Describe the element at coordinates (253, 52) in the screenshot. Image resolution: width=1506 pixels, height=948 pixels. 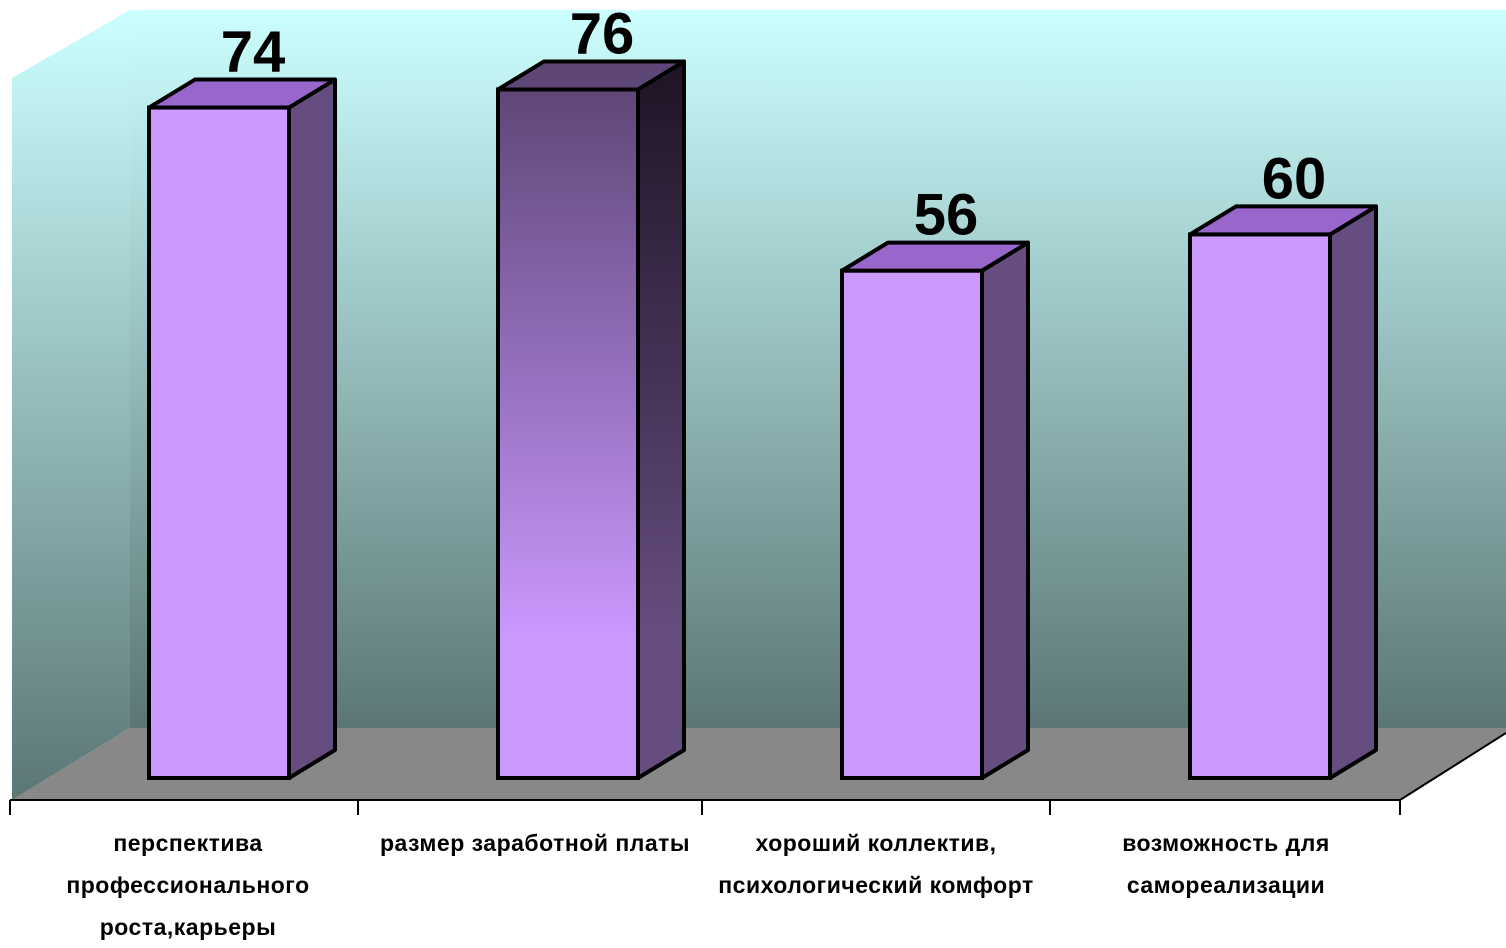
I see `value-label-0: 74` at that location.